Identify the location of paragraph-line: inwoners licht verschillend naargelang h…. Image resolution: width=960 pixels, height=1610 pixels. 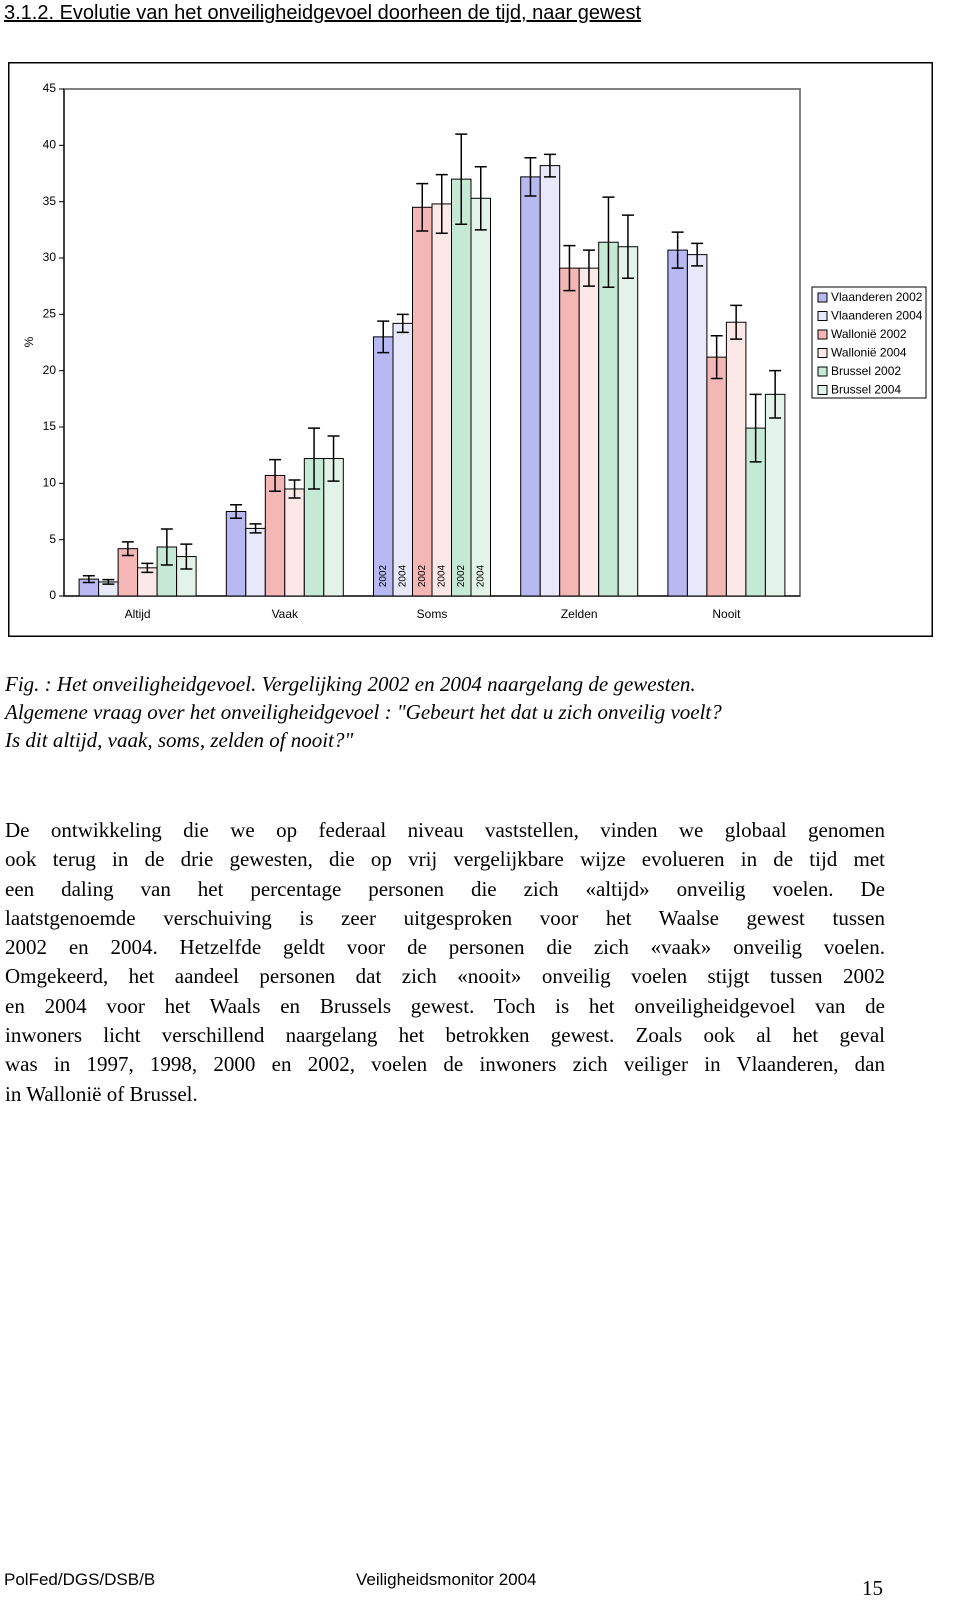
(445, 1035).